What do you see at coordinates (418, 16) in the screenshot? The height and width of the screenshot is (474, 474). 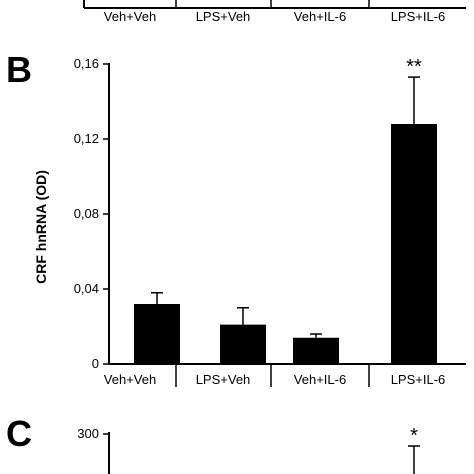 I see `panel-a-category-label: LPS+IL-6` at bounding box center [418, 16].